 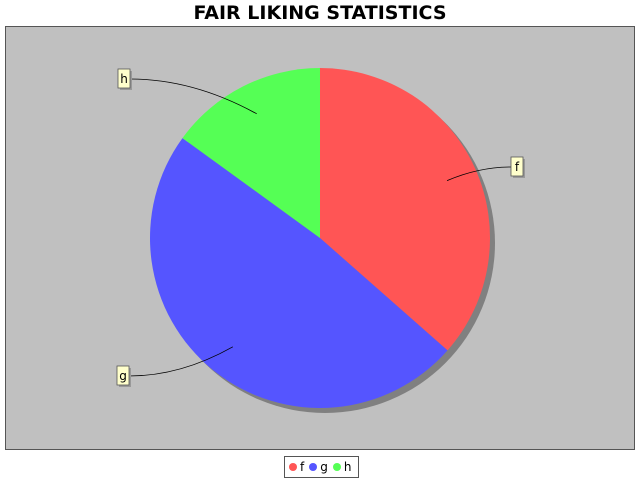 I want to click on label-connector-g, so click(x=181, y=361).